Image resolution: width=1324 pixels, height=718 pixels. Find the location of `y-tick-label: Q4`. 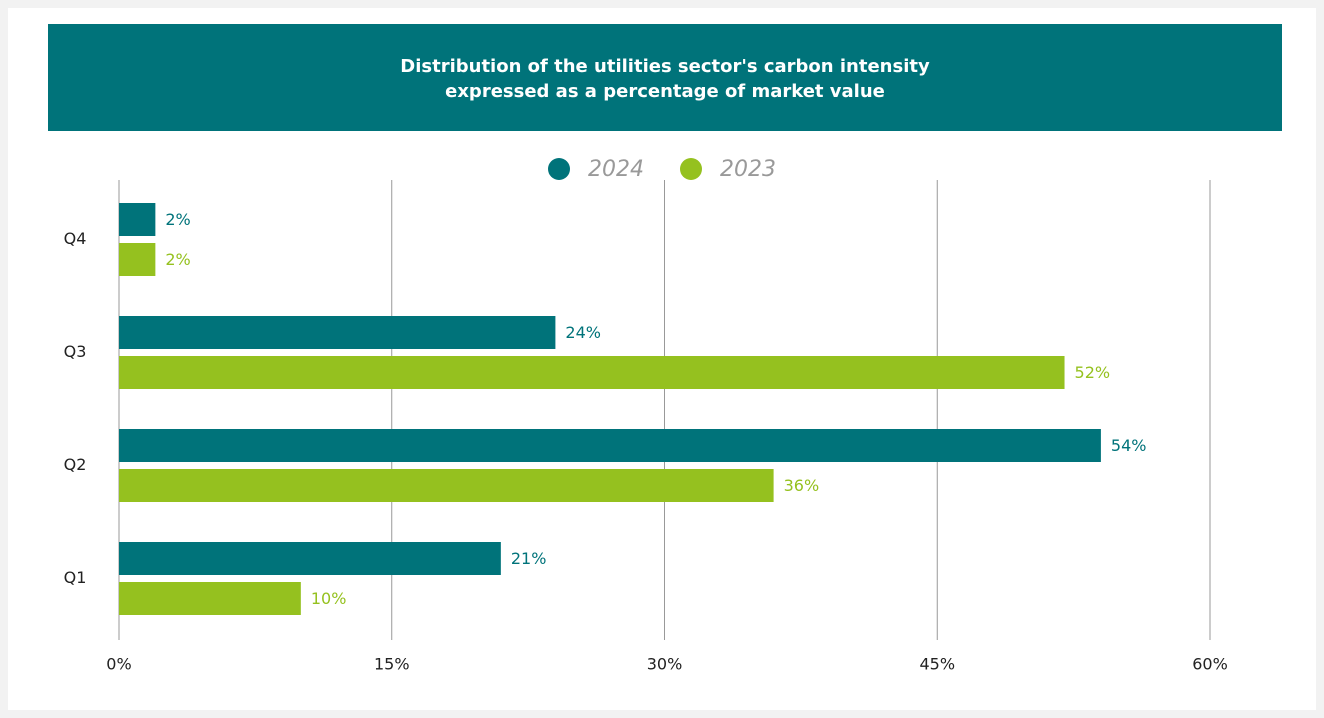

y-tick-label: Q4 is located at coordinates (75, 238).